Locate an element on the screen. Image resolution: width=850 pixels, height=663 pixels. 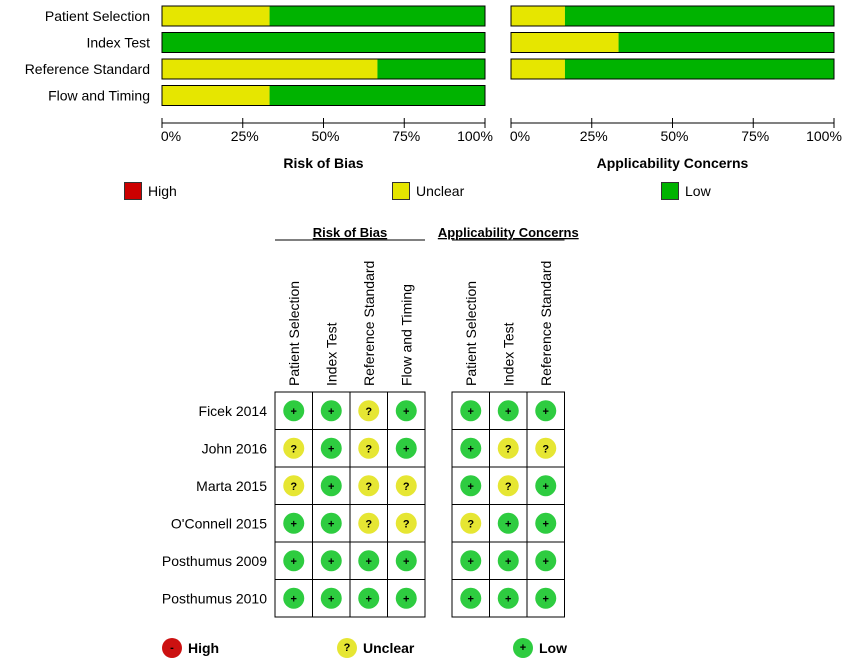
x-tick-label-3: 75% is located at coordinates (406, 136).